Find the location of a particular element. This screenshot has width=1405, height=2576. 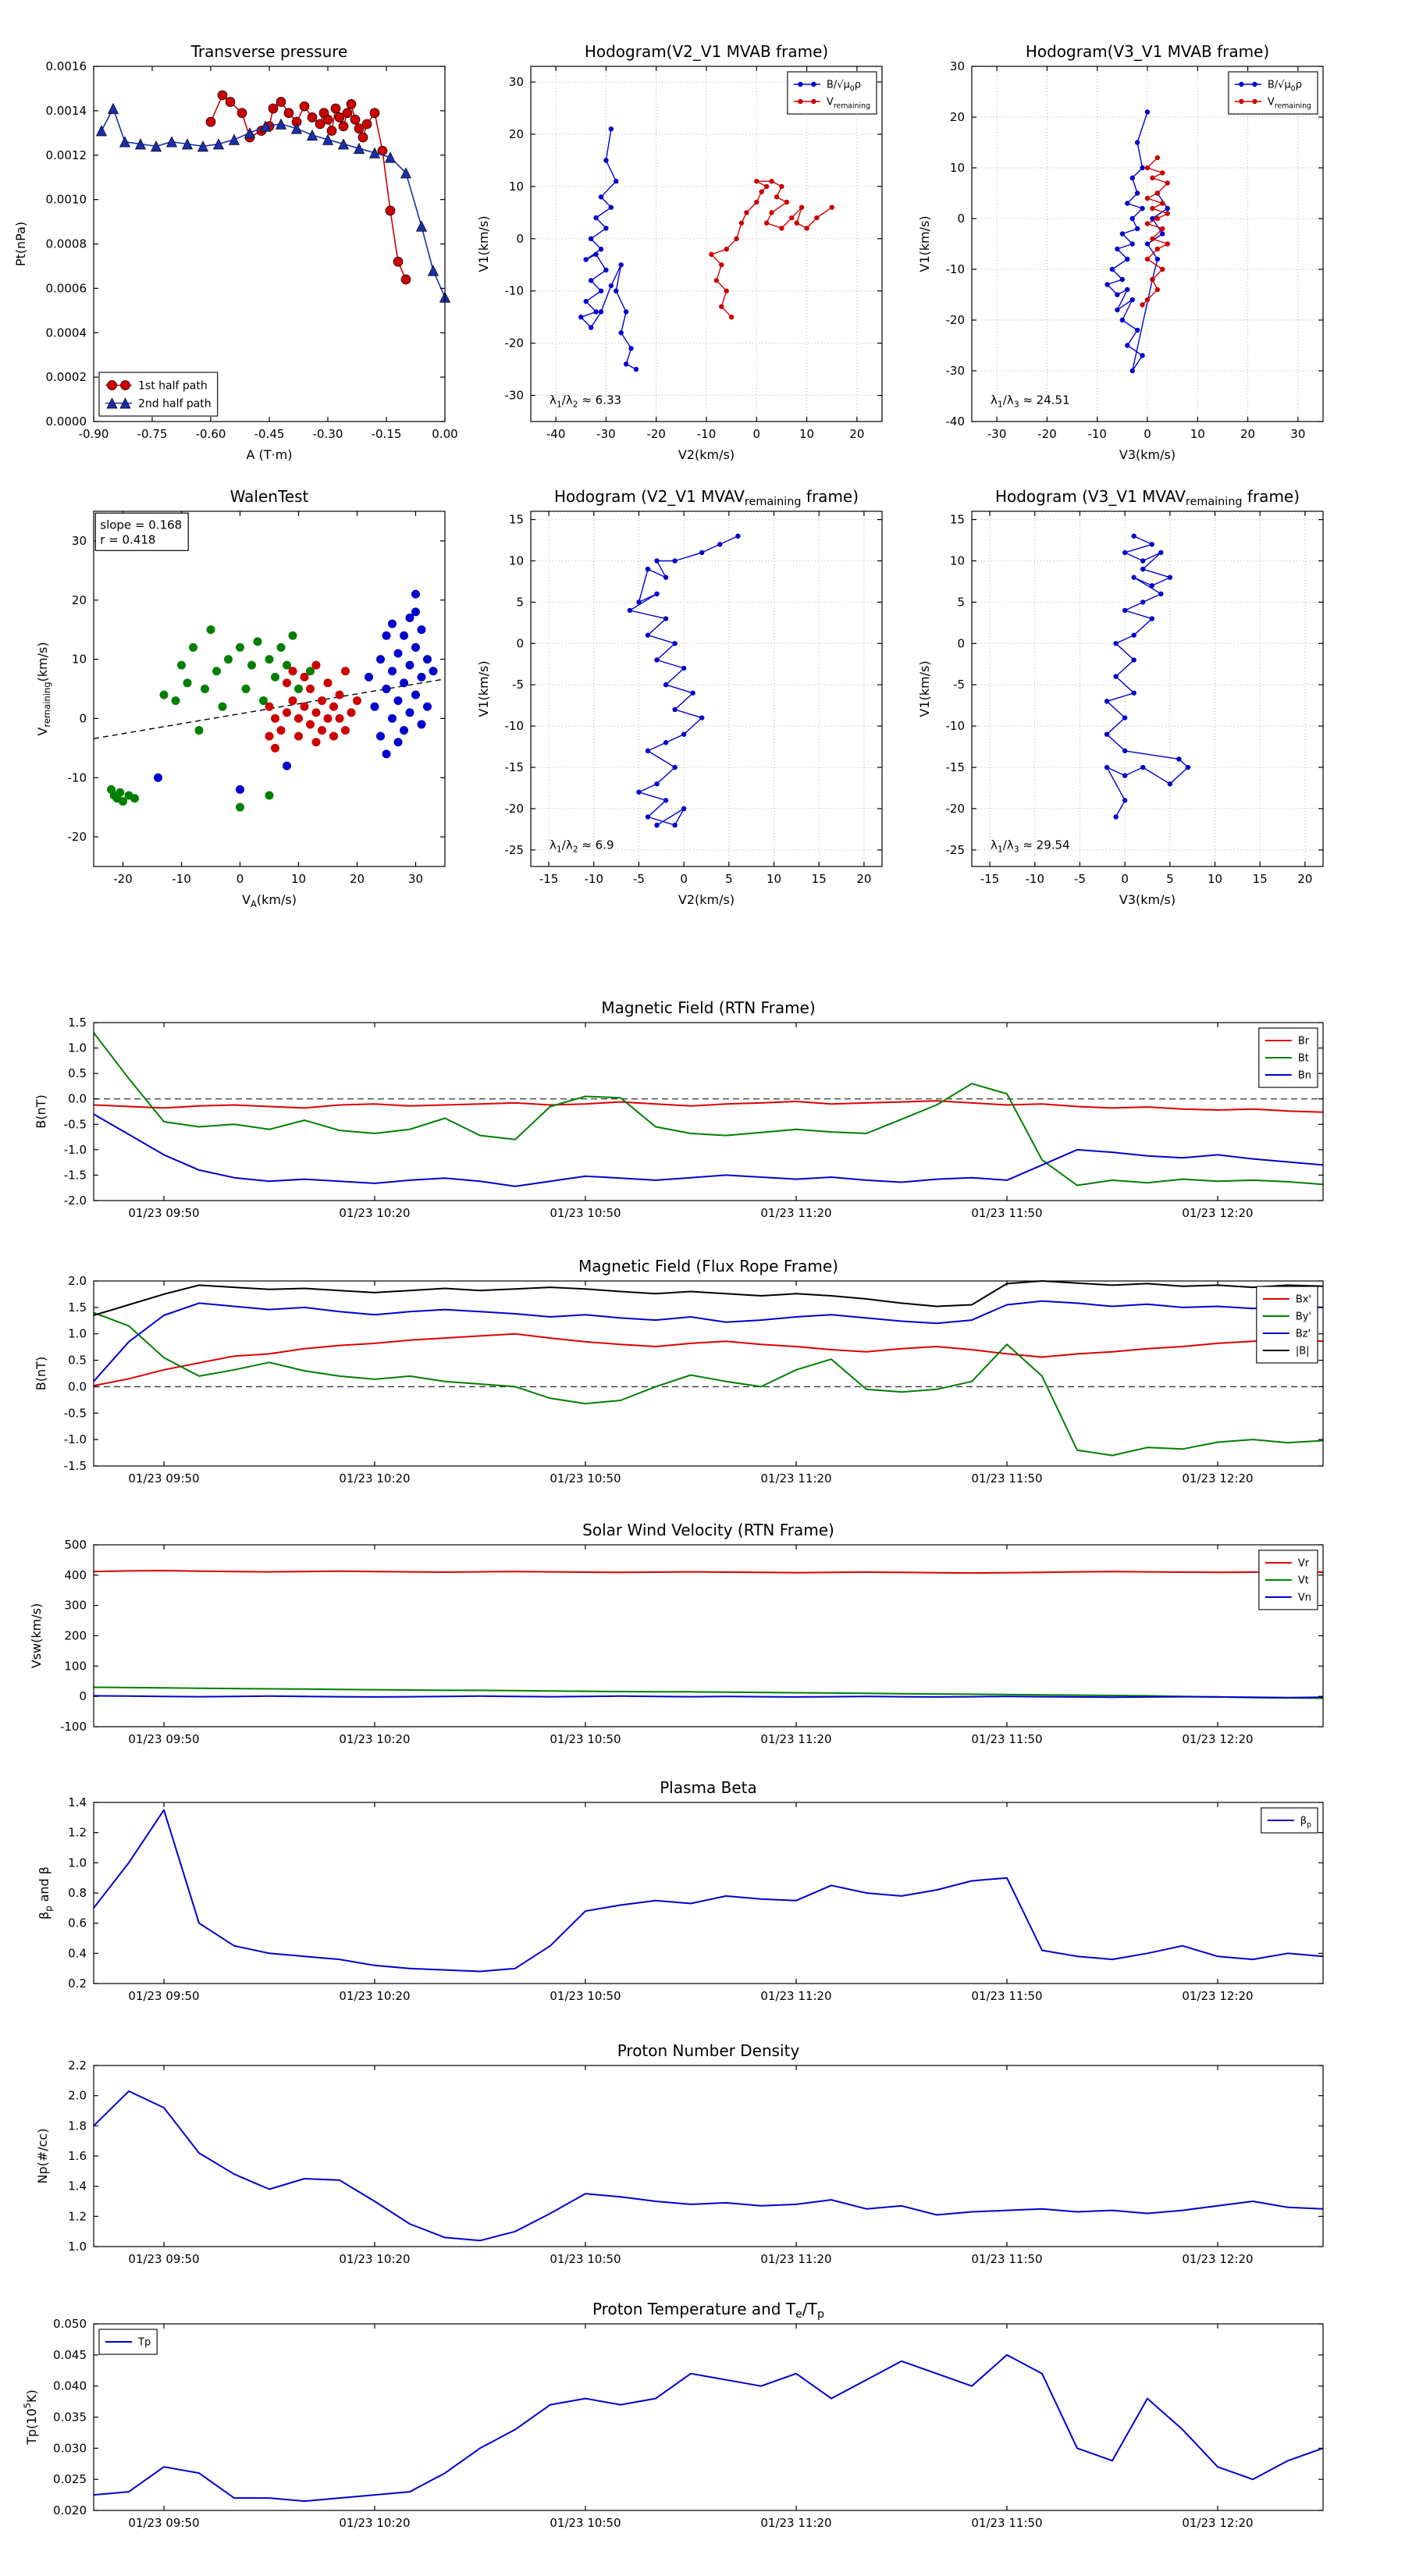

annotation-text: λ1/λ2 ≈ 6.33 is located at coordinates (585, 401).